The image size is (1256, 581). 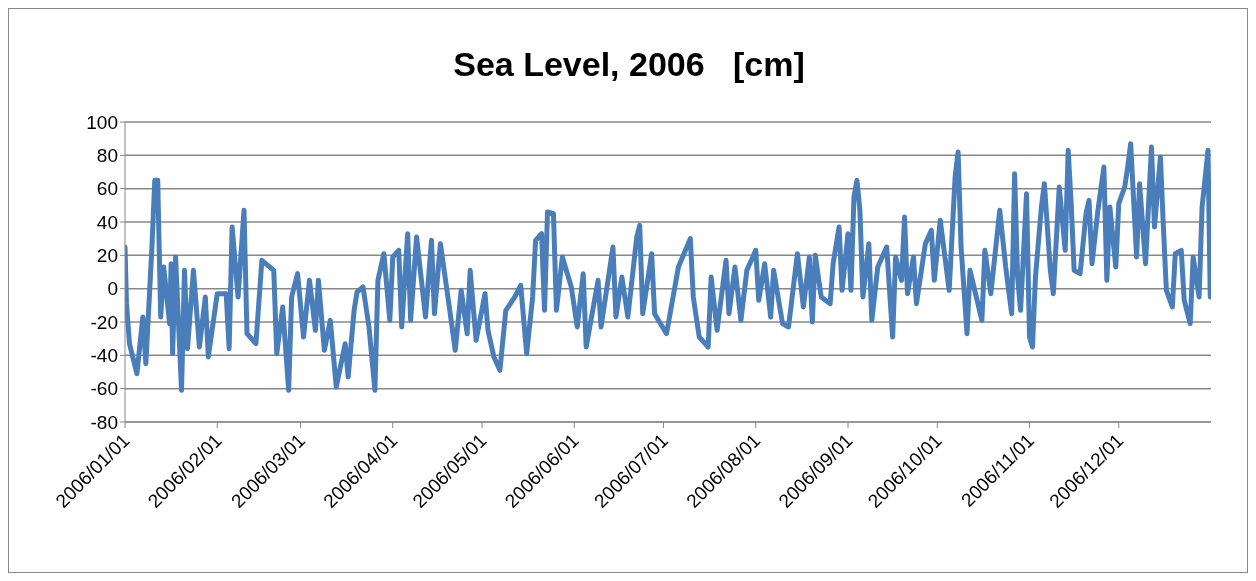 What do you see at coordinates (102, 122) in the screenshot?
I see `y-tick-label: 100` at bounding box center [102, 122].